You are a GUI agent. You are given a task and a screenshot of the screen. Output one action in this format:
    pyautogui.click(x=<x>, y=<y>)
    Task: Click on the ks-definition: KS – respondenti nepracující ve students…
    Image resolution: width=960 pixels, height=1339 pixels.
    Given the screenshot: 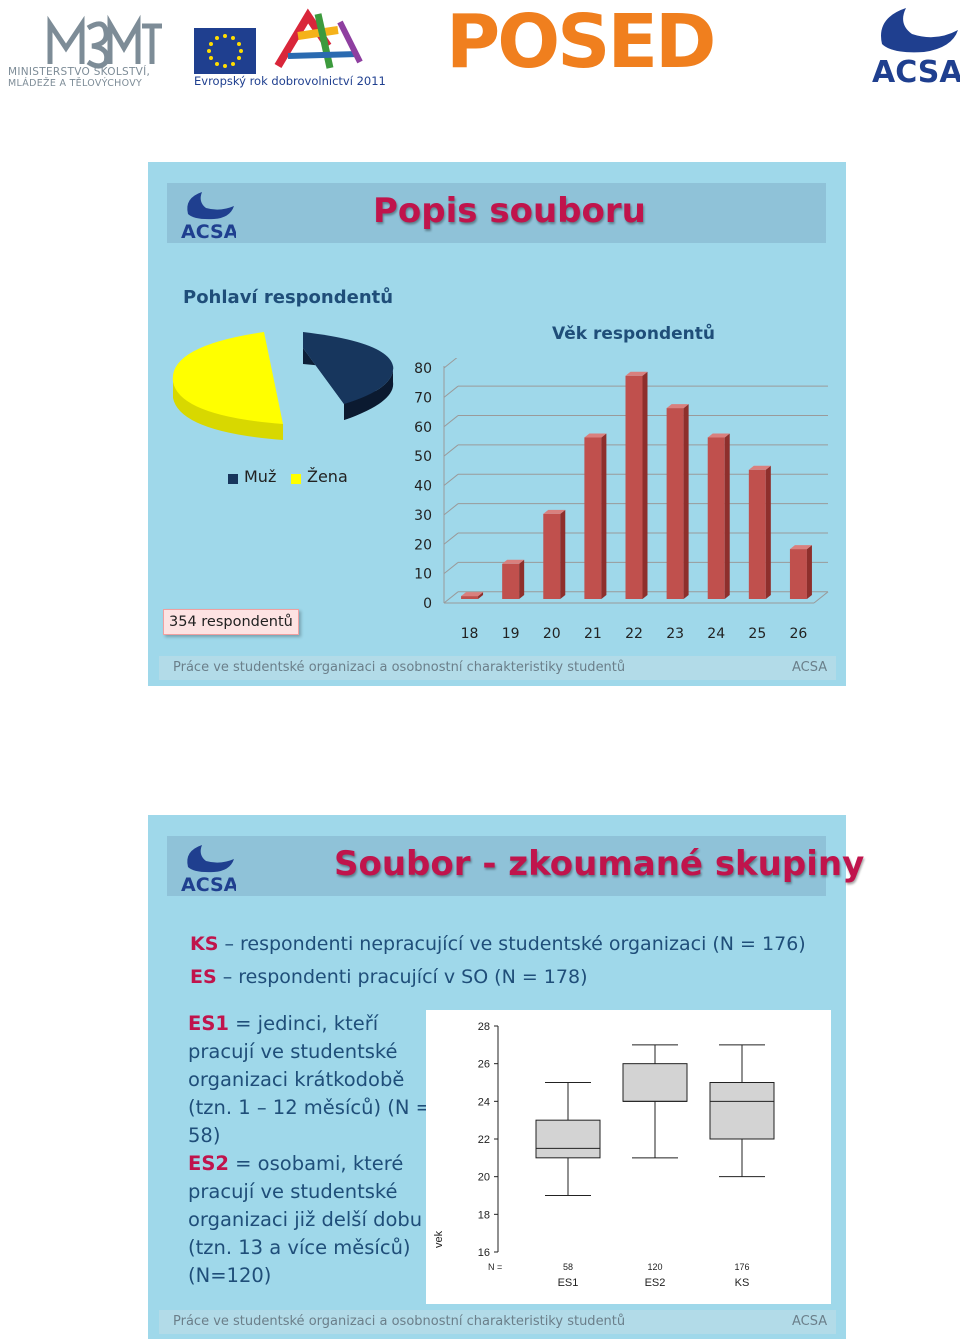 What is the action you would take?
    pyautogui.click(x=498, y=944)
    